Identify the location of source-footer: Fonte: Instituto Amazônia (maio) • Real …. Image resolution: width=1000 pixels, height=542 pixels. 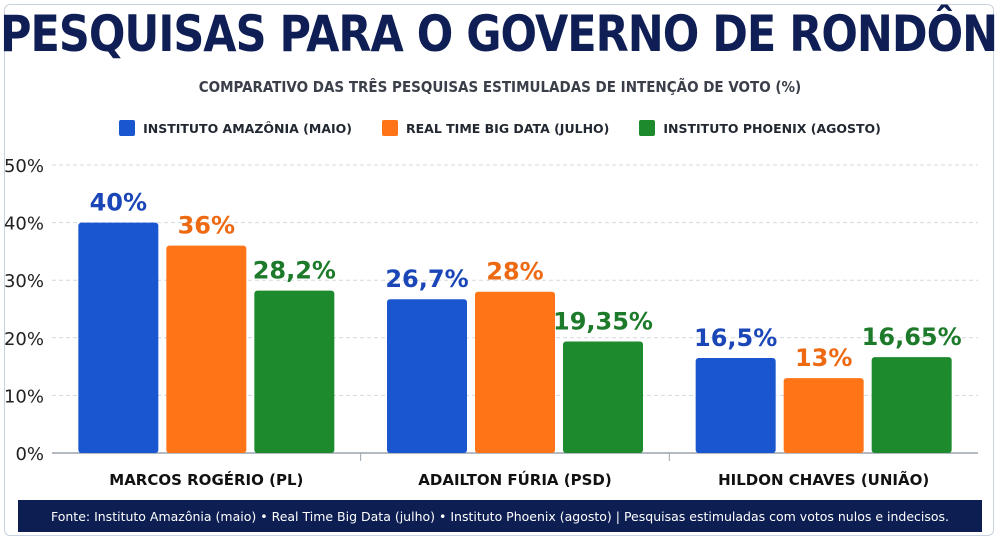
(500, 516).